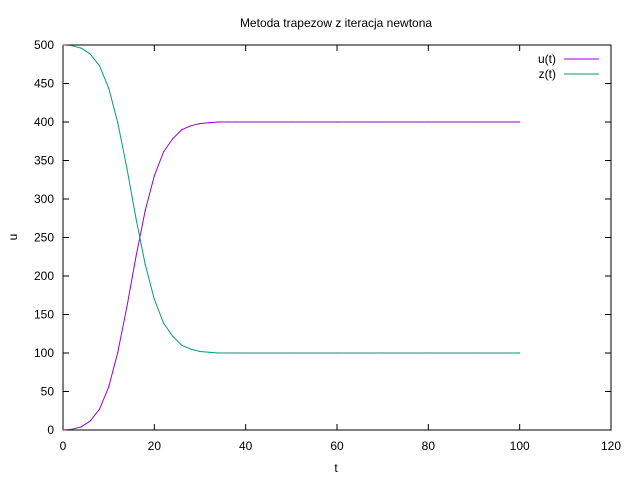 The image size is (640, 478). I want to click on y-axis-label: u, so click(13, 237).